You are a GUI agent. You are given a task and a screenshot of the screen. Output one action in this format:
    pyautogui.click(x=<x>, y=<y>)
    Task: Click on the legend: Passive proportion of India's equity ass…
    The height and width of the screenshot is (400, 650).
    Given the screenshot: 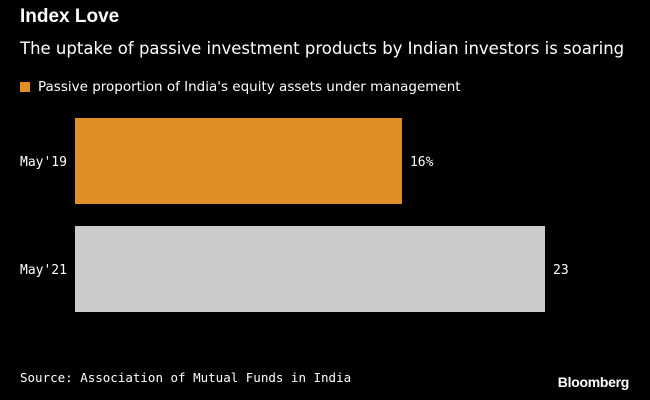 What is the action you would take?
    pyautogui.click(x=240, y=87)
    